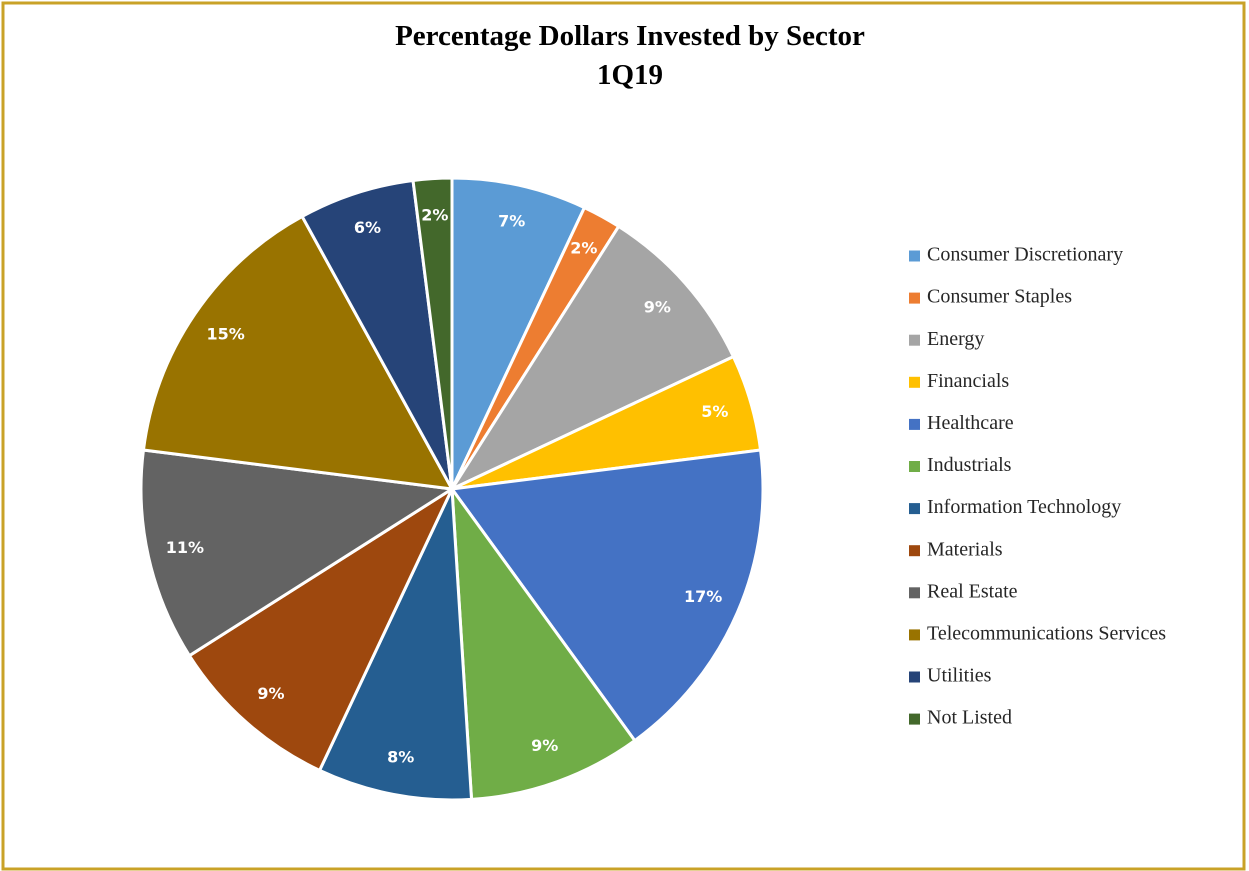 This screenshot has height=871, width=1249. I want to click on data-label: 7%, so click(511, 220).